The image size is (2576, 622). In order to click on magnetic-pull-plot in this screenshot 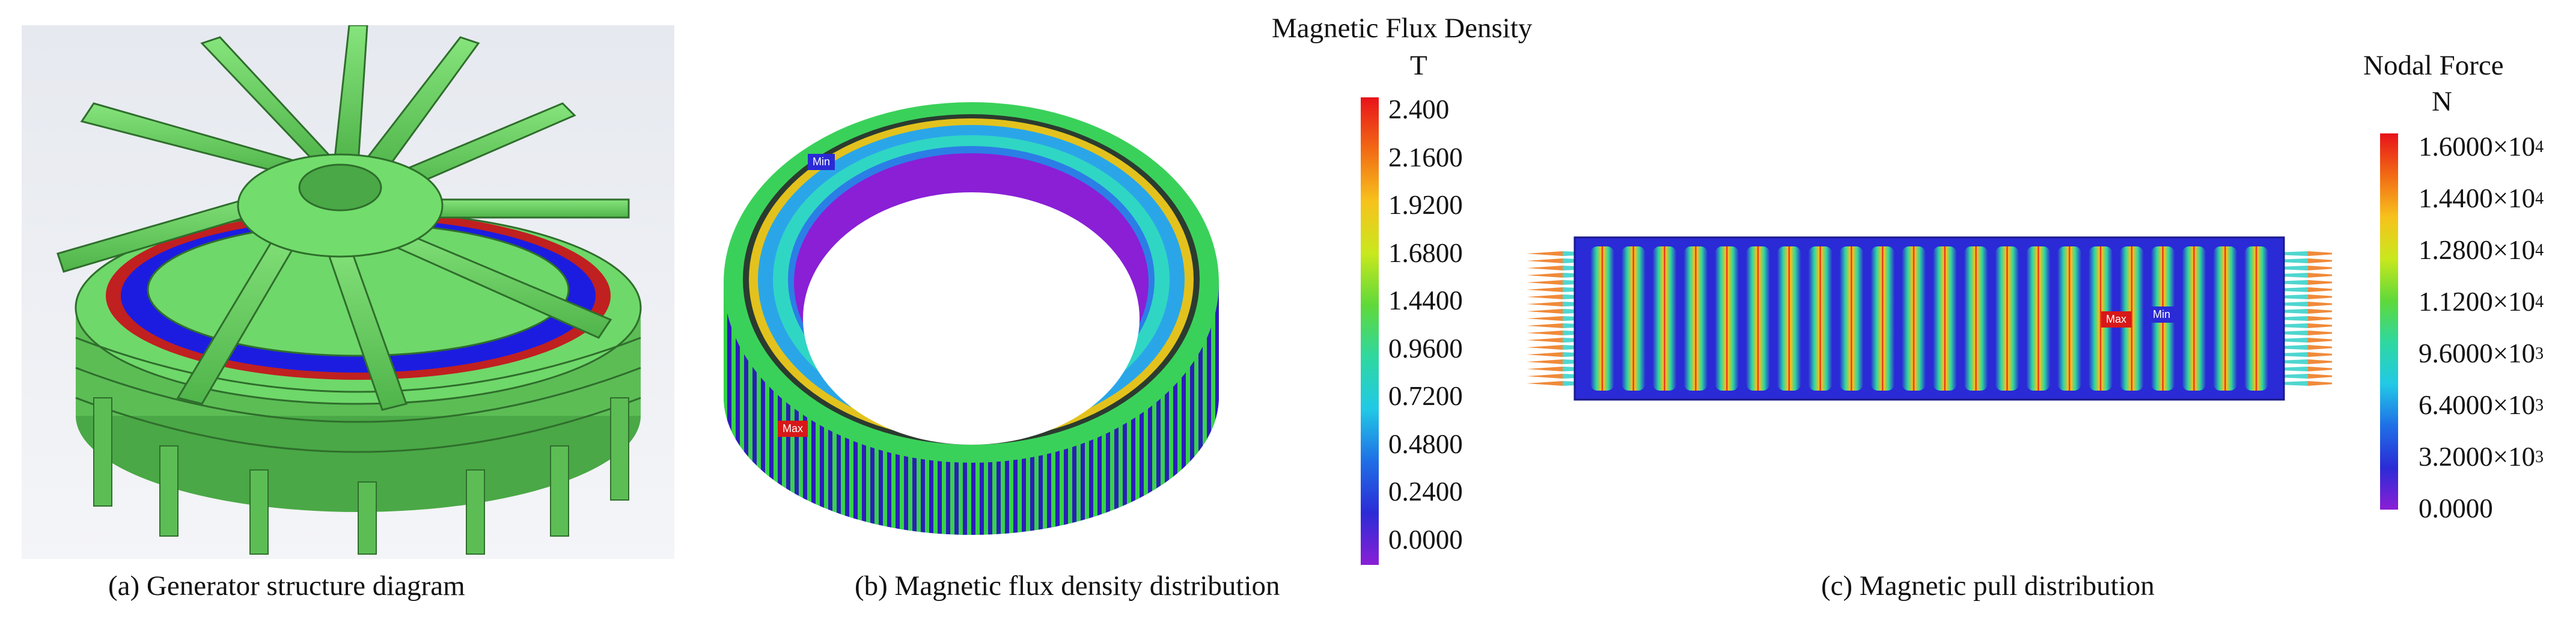, I will do `click(1929, 318)`.